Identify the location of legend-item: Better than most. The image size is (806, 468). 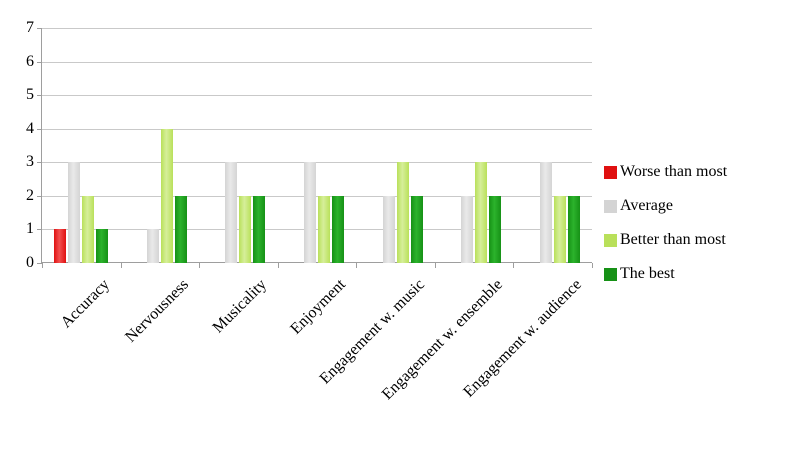
(665, 240).